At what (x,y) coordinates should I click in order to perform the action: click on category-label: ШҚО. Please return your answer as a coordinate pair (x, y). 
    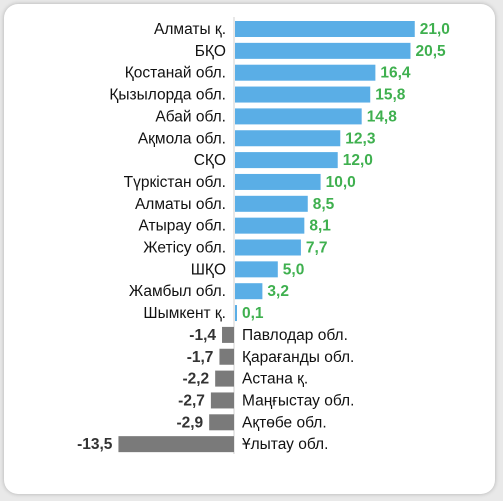
    Looking at the image, I should click on (208, 269).